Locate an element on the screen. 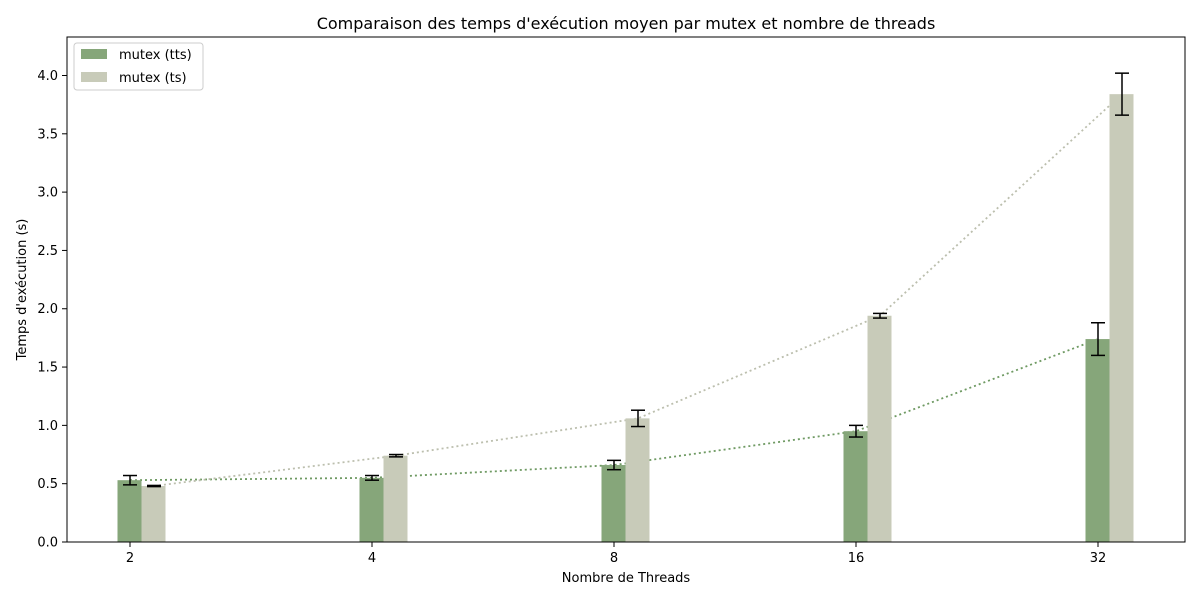 This screenshot has width=1200, height=600. x-axis: 2 4 8 16 32 is located at coordinates (616, 554).